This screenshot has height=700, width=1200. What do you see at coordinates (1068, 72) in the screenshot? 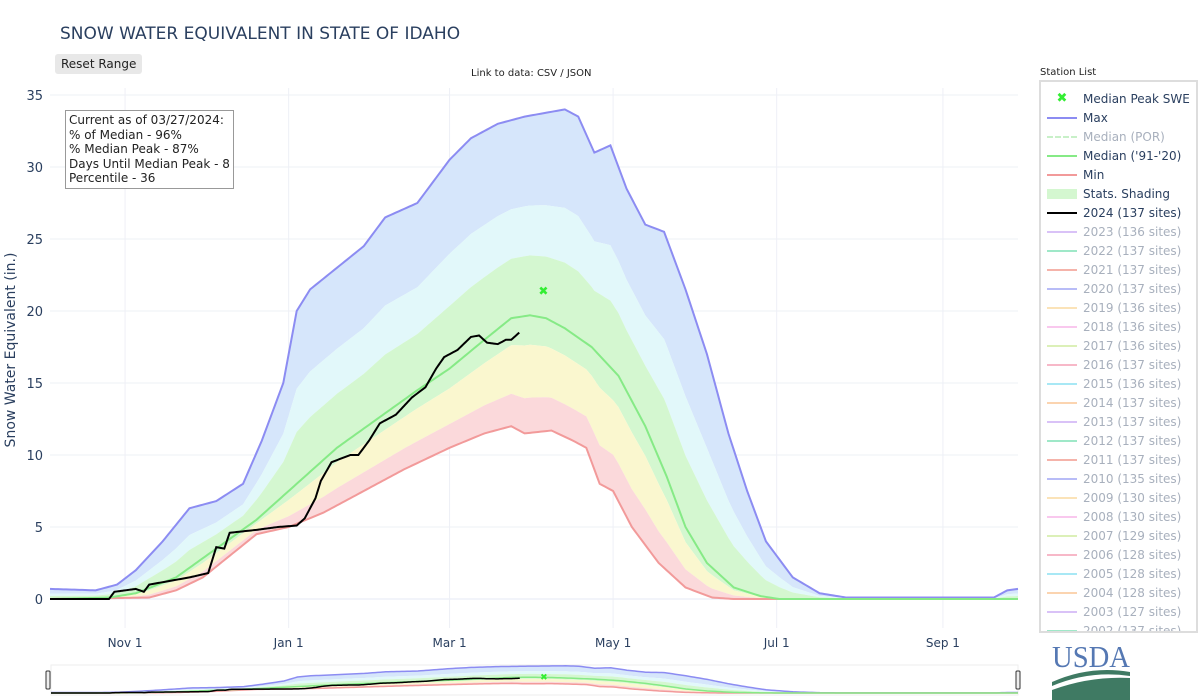
I see `station-list-label: Station List` at bounding box center [1068, 72].